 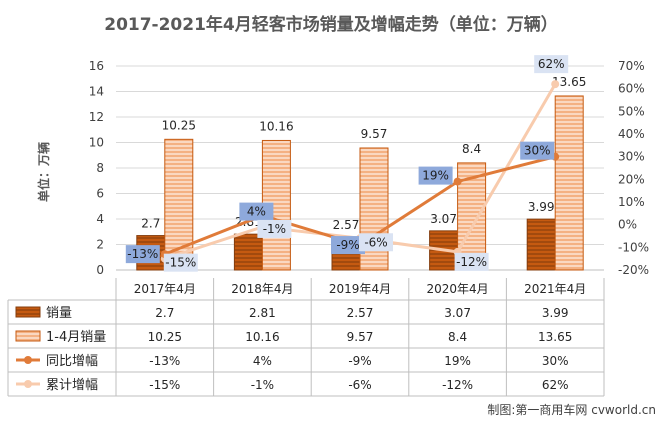 What do you see at coordinates (262, 313) in the screenshot?
I see `table-cell: 2.81` at bounding box center [262, 313].